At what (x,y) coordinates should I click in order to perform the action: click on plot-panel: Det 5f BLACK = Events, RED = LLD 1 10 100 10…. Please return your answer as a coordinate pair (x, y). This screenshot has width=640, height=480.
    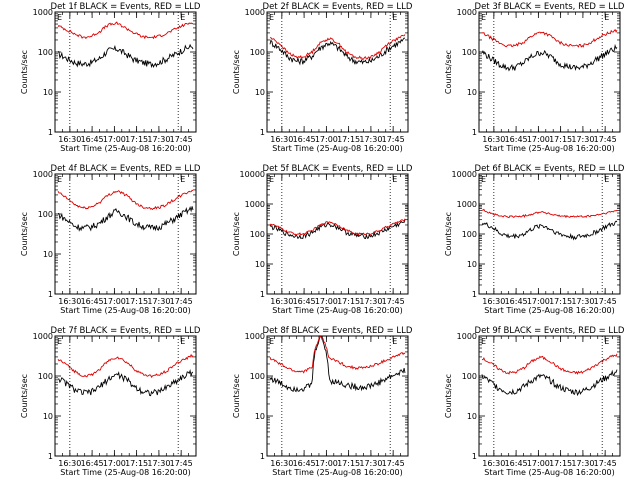
    Looking at the image, I should click on (322, 239).